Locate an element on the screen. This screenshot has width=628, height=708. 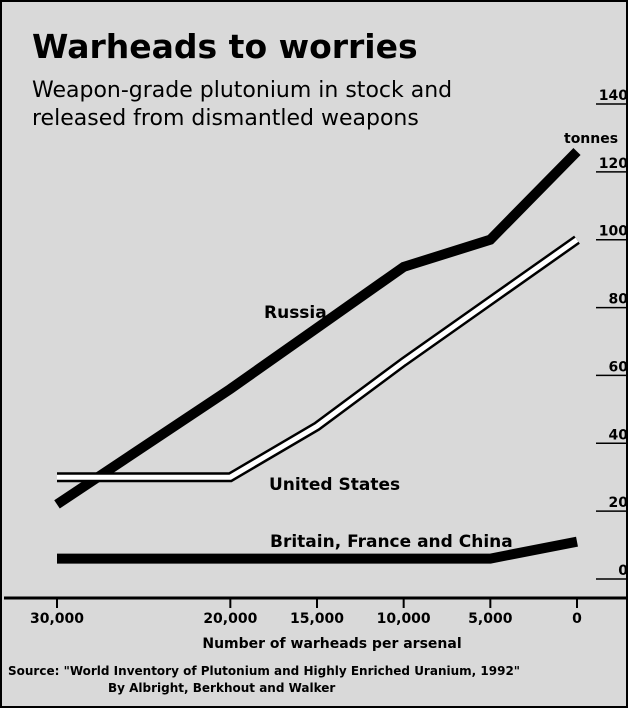
series-label-britain-france-and-china: Britain, France and China is located at coordinates (391, 542).